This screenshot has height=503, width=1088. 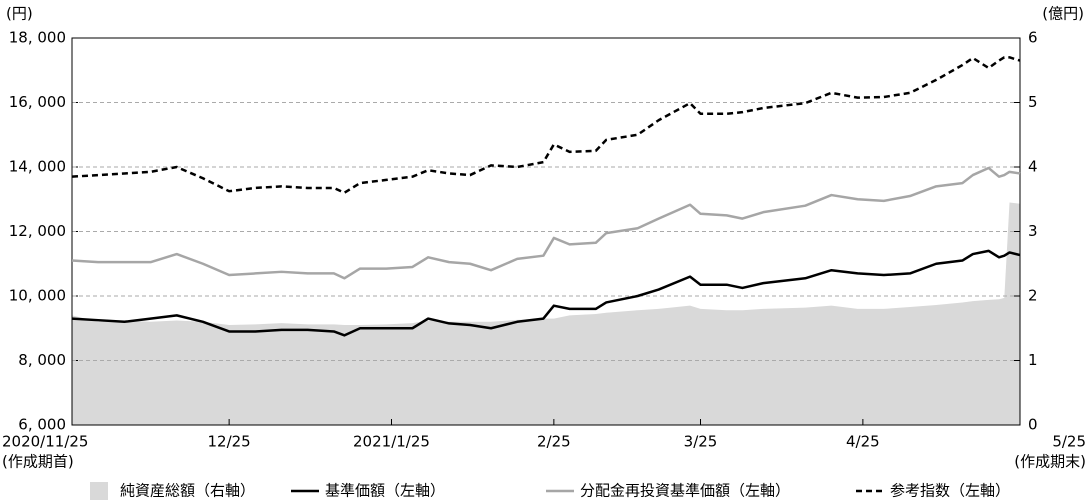 I want to click on y-tick-label: 18, 000, so click(x=37, y=38).